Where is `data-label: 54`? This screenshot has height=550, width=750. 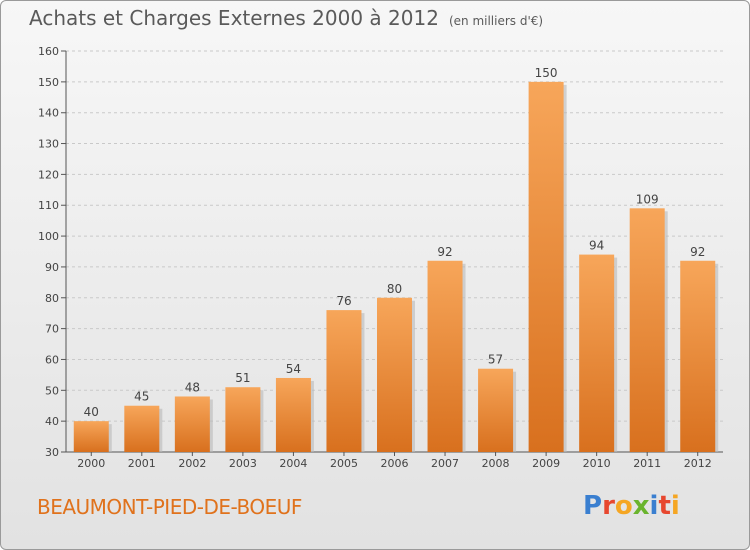
data-label: 54 is located at coordinates (293, 369).